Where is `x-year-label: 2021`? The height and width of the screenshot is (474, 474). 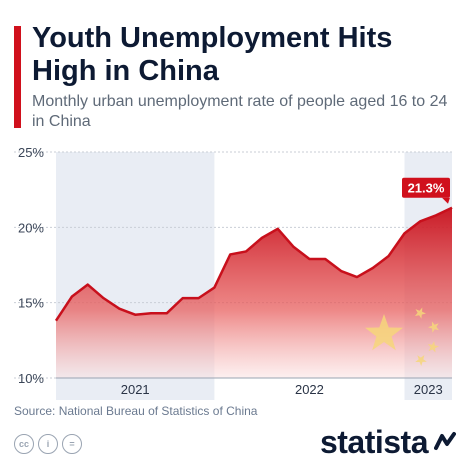
x-year-label: 2021 is located at coordinates (135, 389).